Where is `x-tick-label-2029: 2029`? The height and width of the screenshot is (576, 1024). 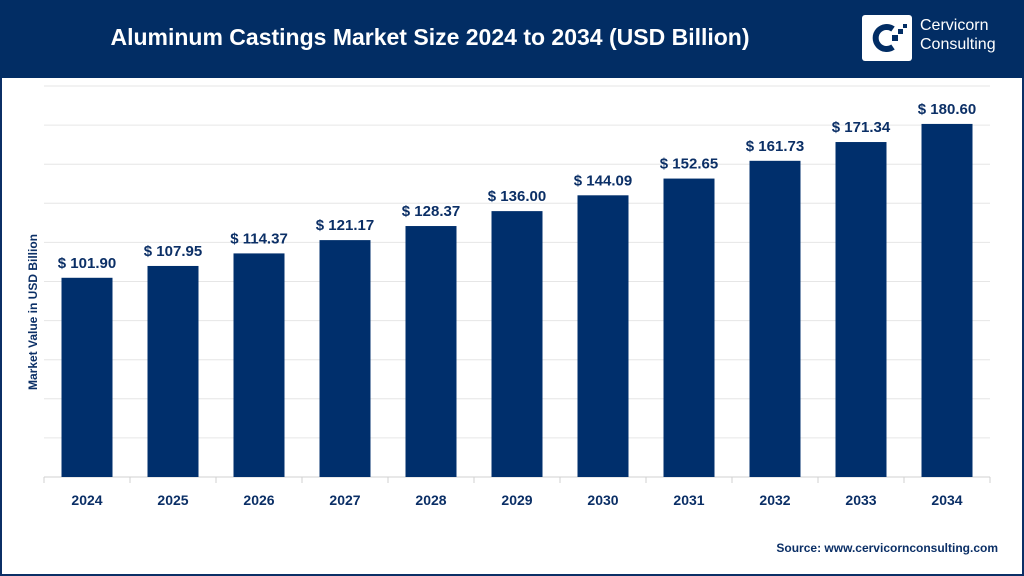 x-tick-label-2029: 2029 is located at coordinates (516, 500).